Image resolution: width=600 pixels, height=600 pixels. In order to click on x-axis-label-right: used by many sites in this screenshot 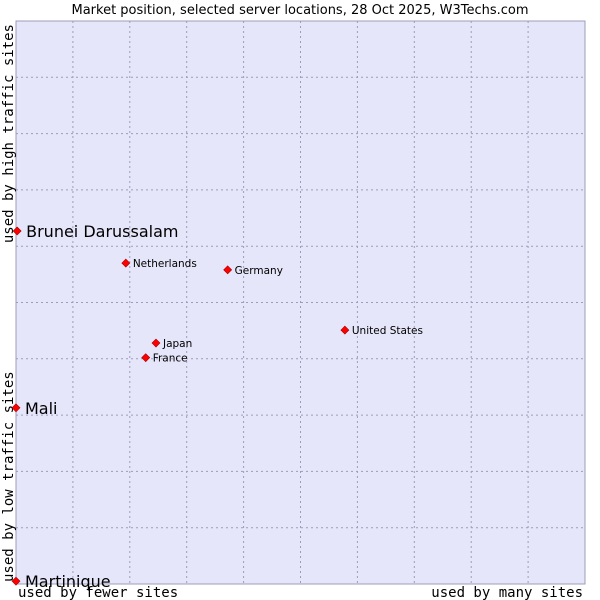, I will do `click(507, 592)`.